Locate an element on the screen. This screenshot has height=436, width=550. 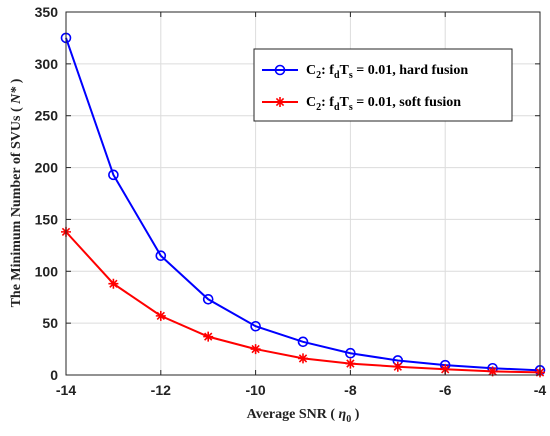
y-tick-label: 100 is located at coordinates (47, 271).